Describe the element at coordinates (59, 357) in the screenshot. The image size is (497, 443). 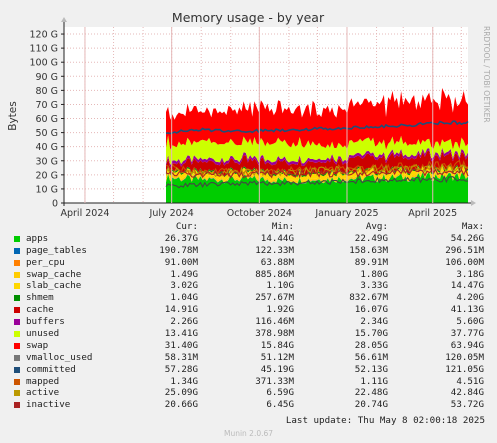
I see `legend-series-name: vmalloc_used` at that location.